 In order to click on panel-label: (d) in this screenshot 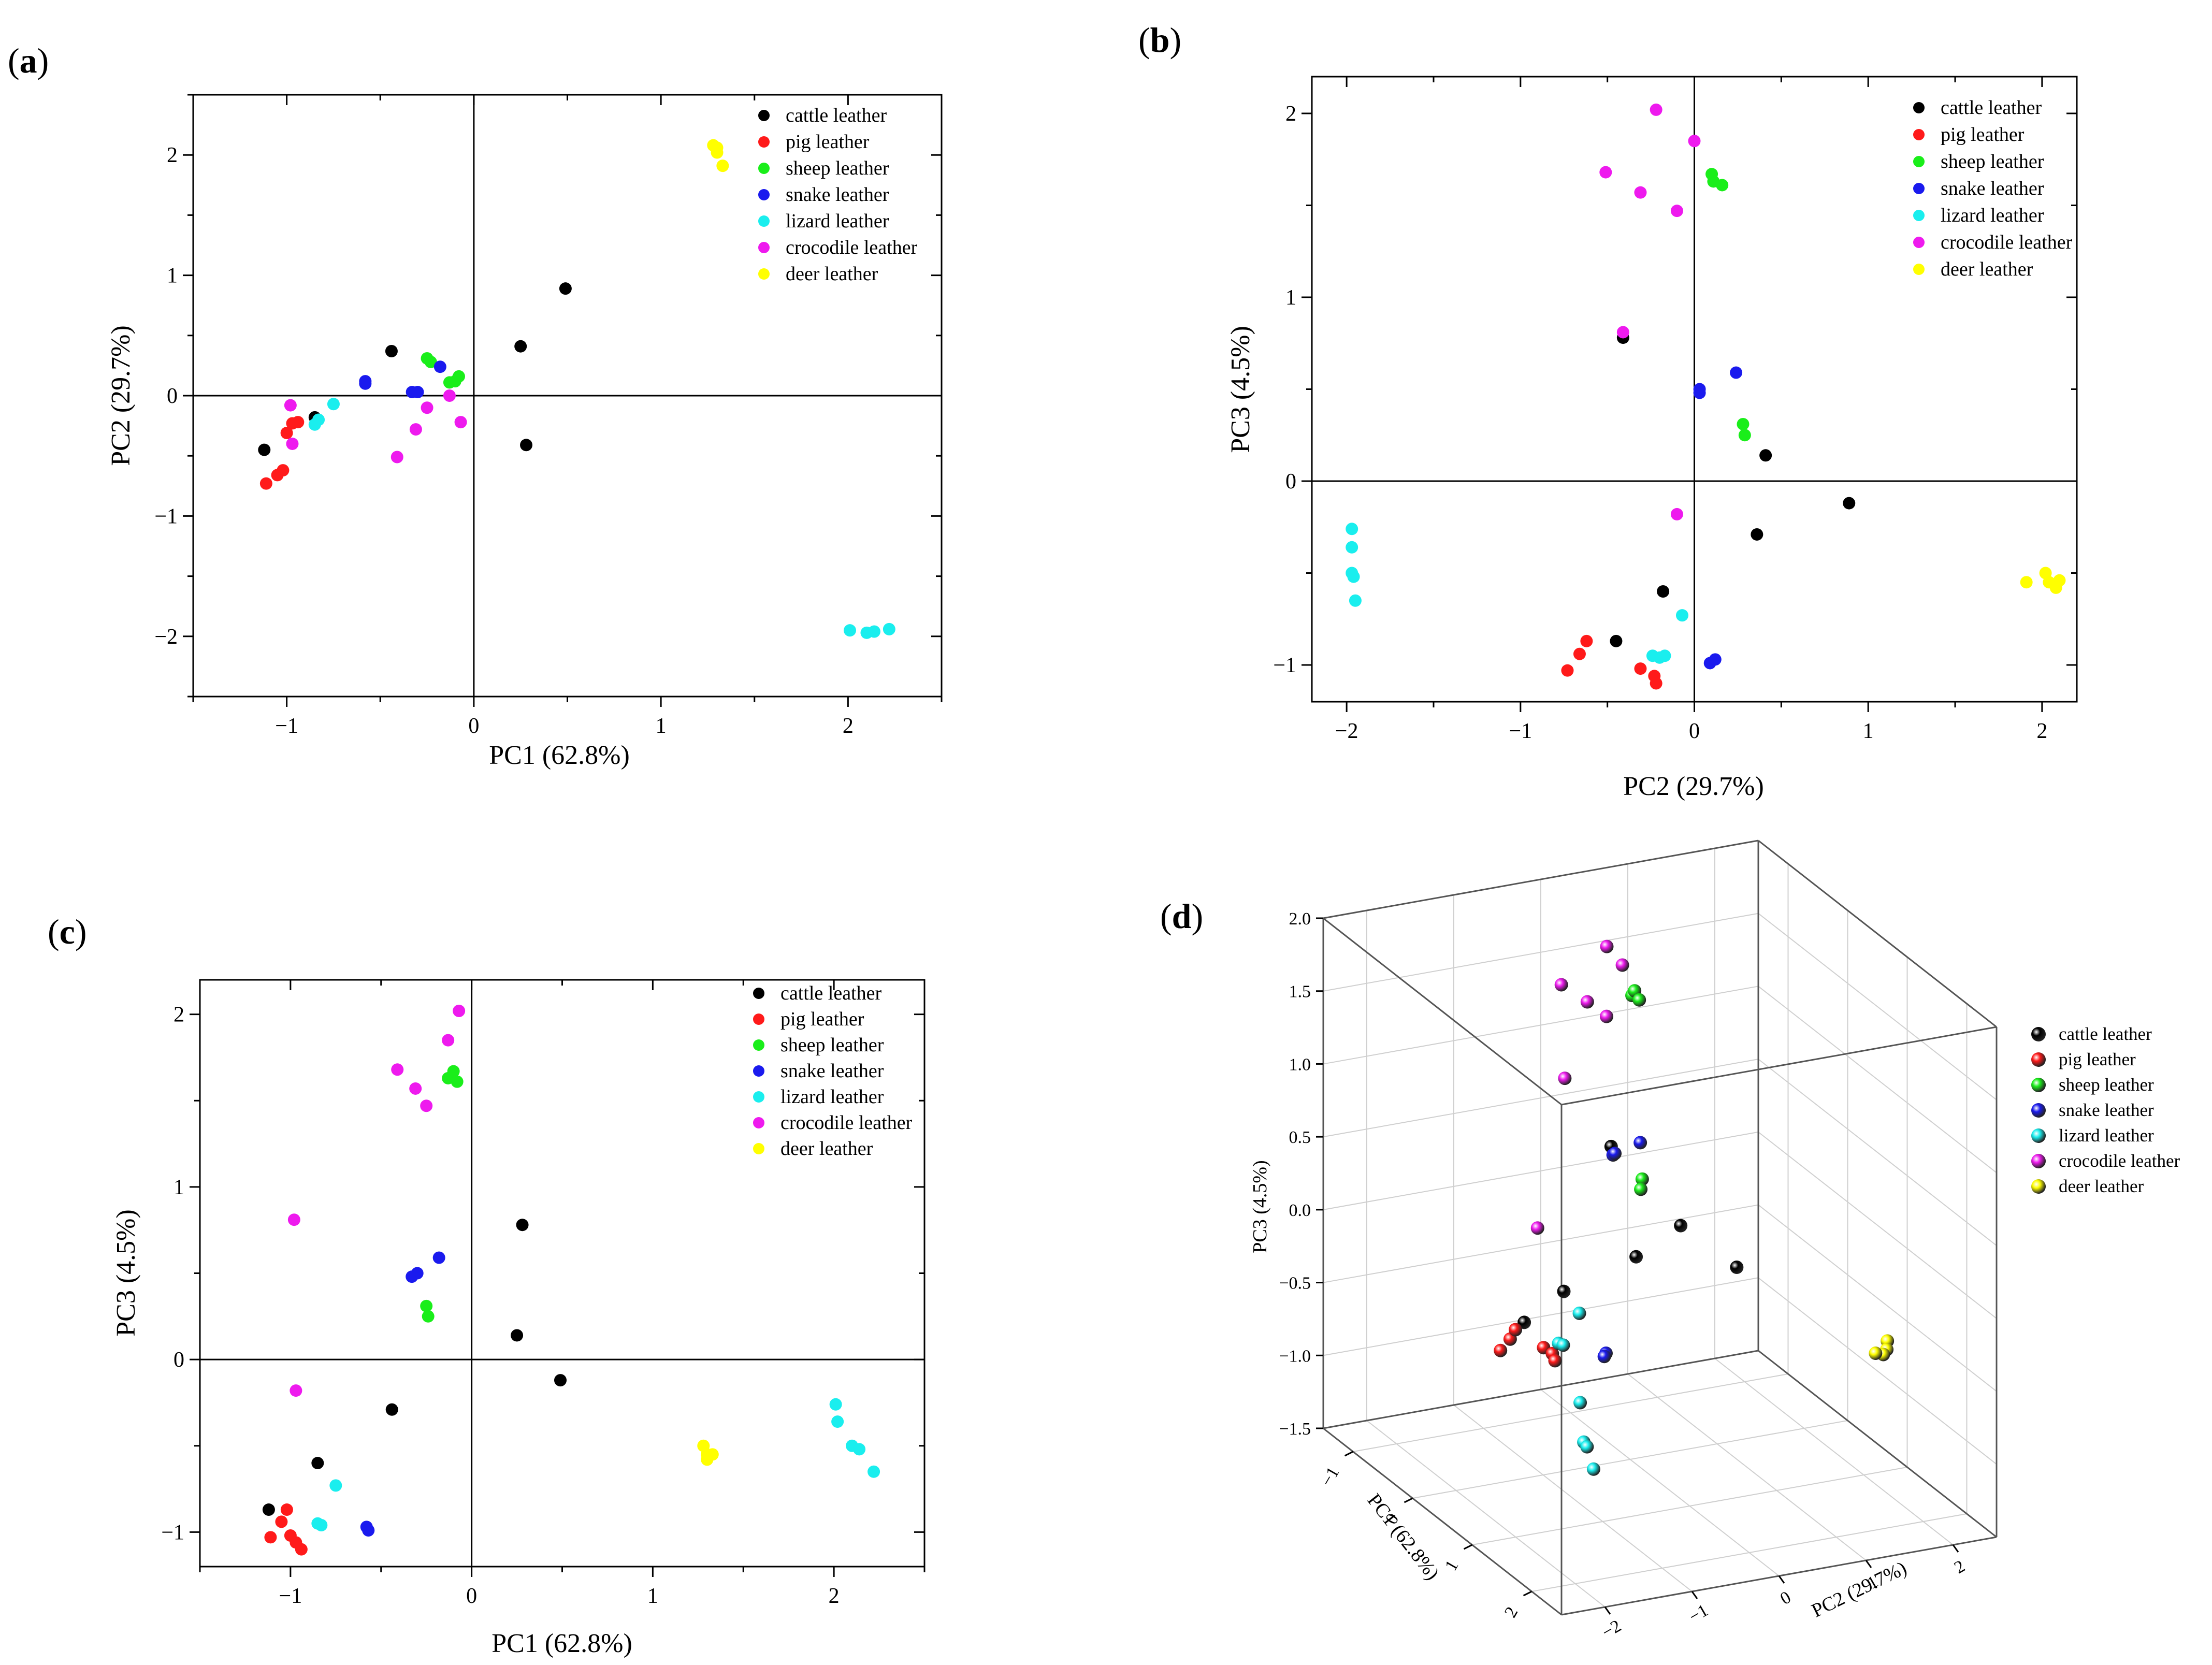, I will do `click(1181, 916)`.